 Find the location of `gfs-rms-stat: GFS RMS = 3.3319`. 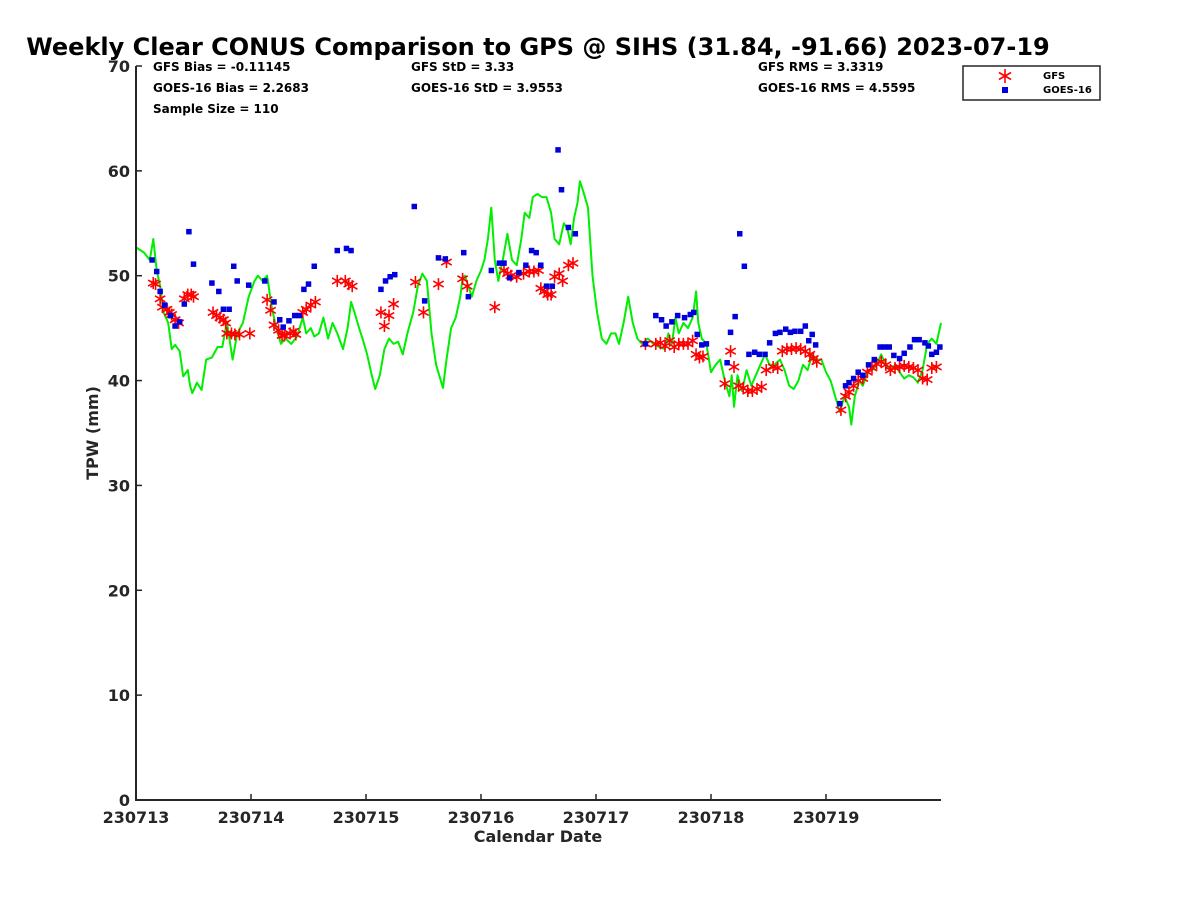

gfs-rms-stat: GFS RMS = 3.3319 is located at coordinates (820, 67).